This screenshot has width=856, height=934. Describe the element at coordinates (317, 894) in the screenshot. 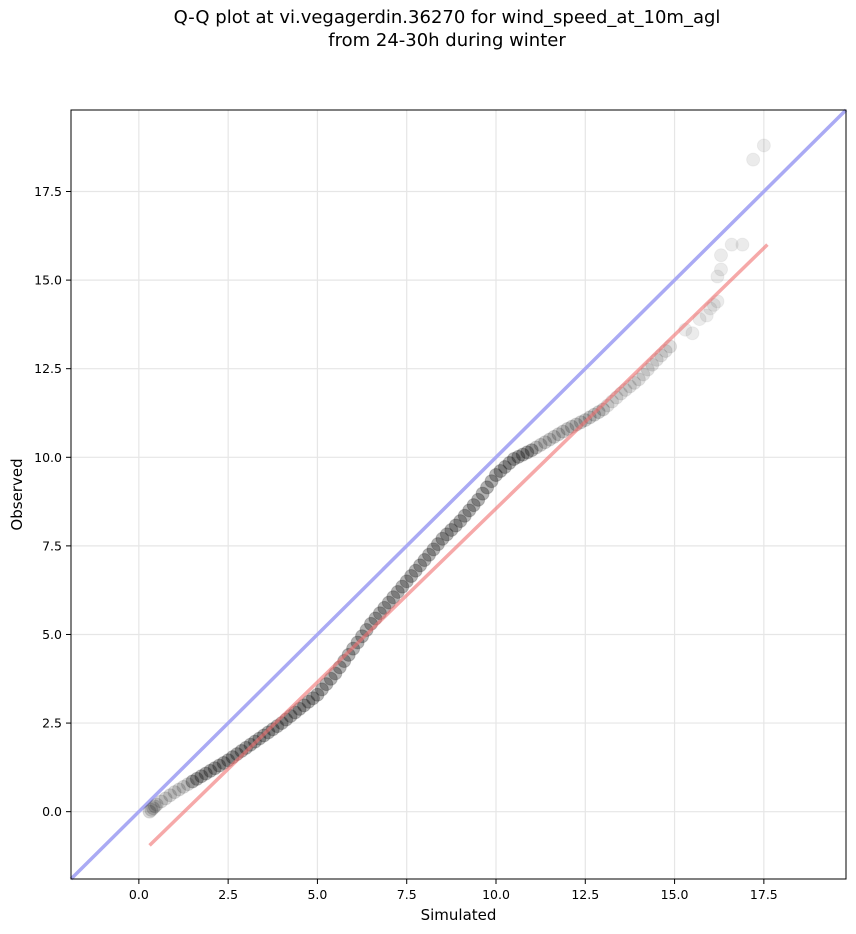

I see `x-tick-label: 5.0` at that location.